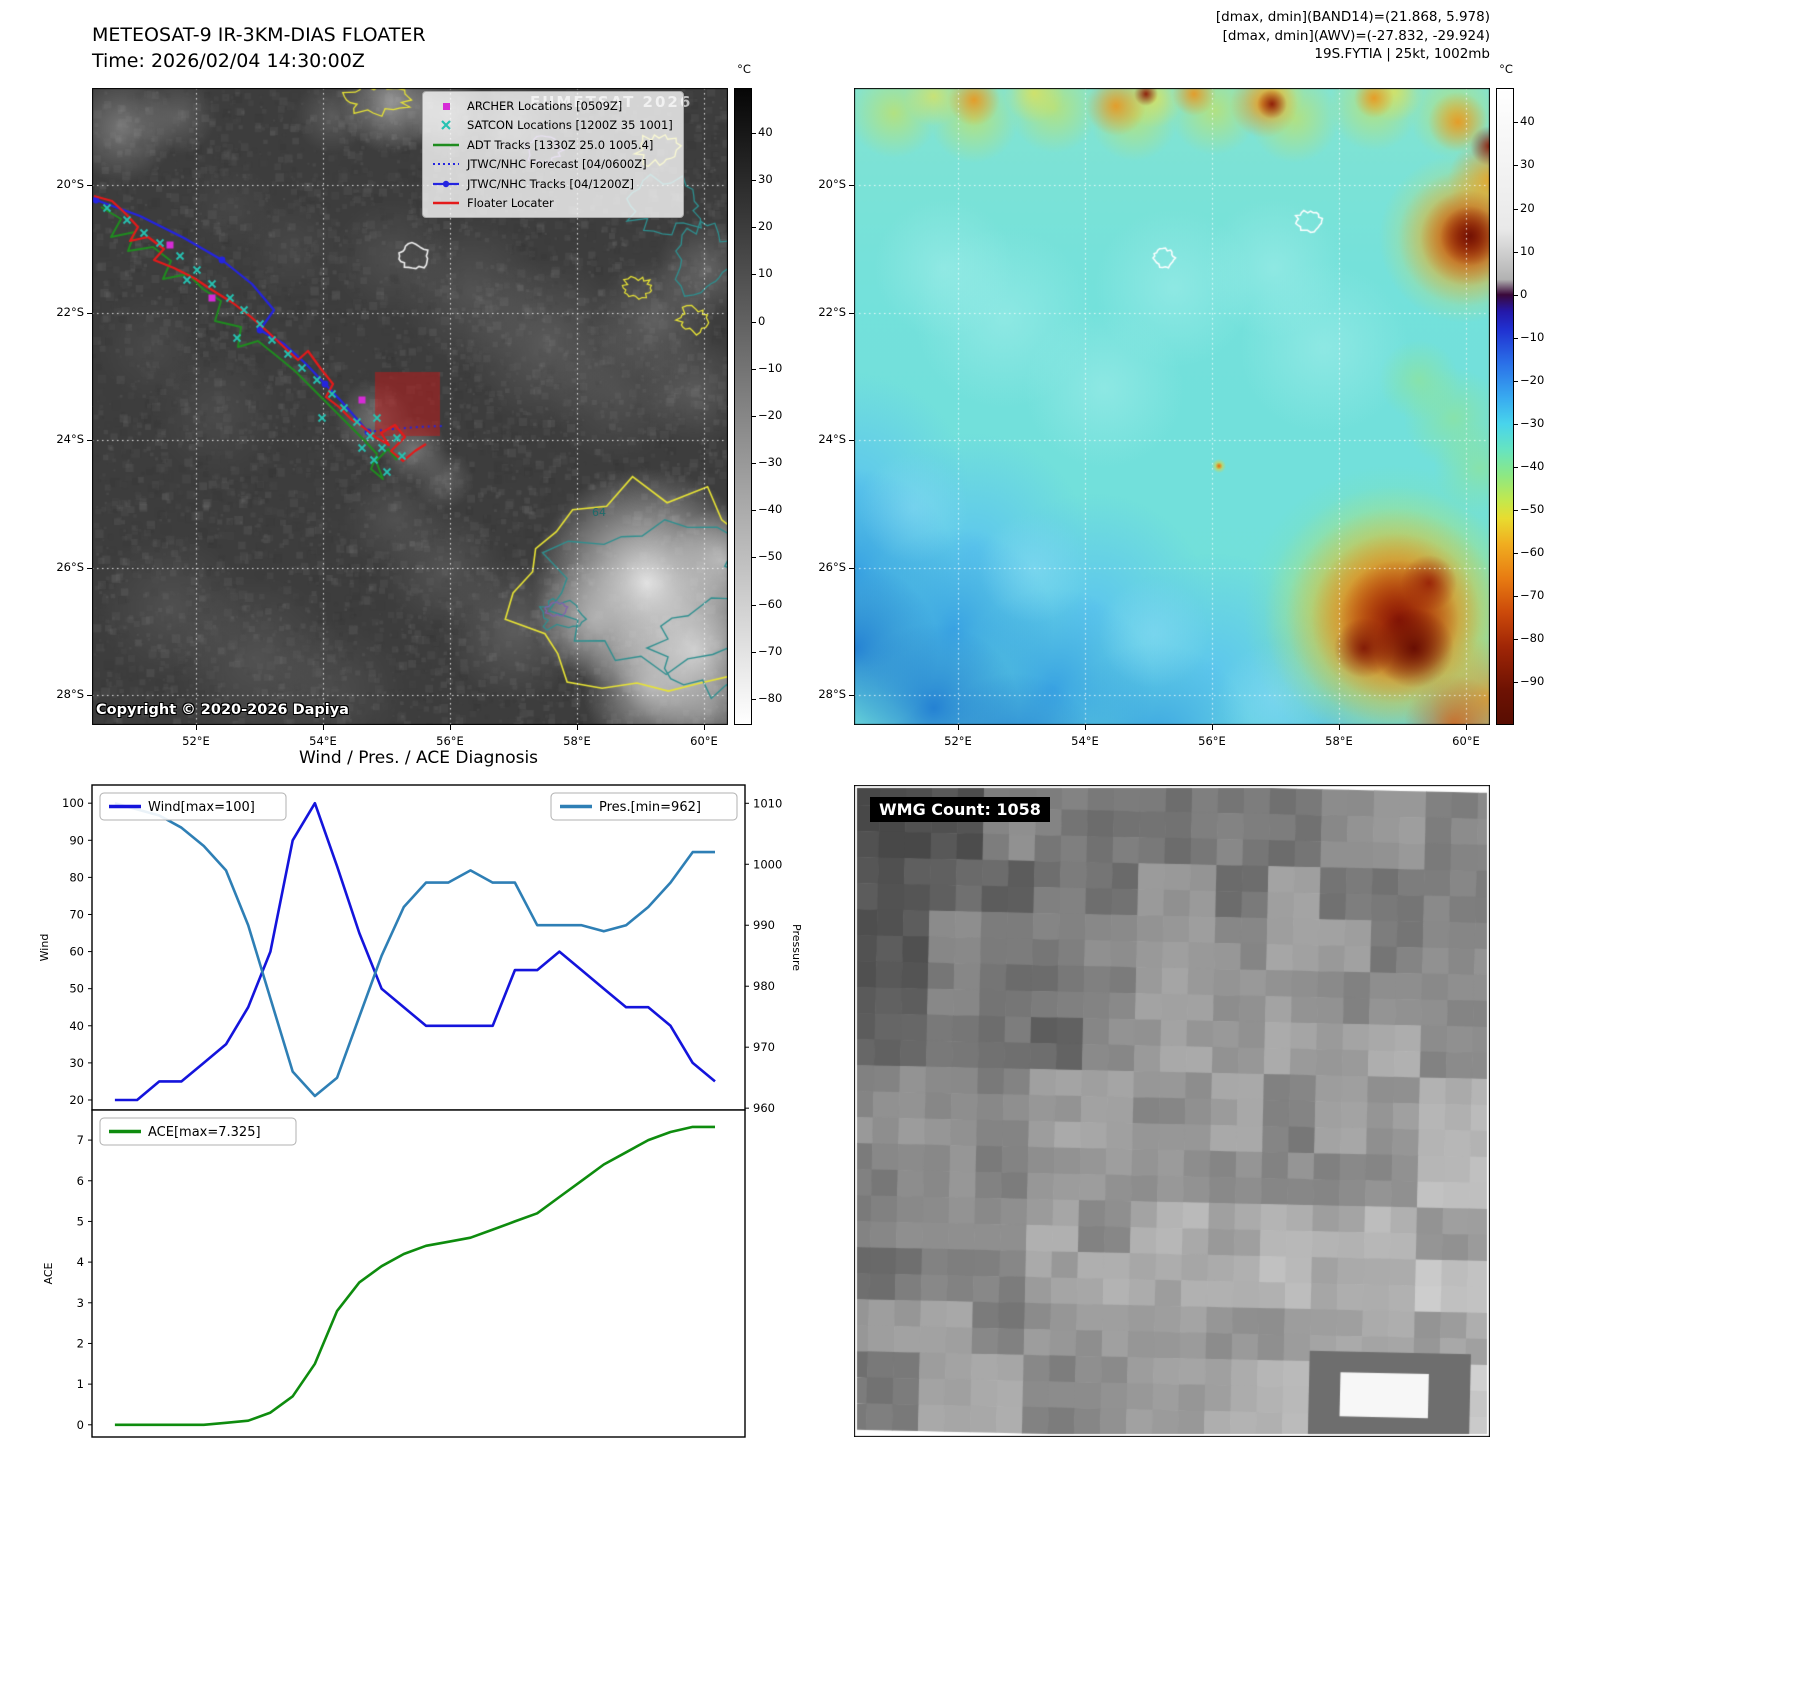  What do you see at coordinates (832, 694) in the screenshot?
I see `right-map-lat-label: 28°S` at bounding box center [832, 694].